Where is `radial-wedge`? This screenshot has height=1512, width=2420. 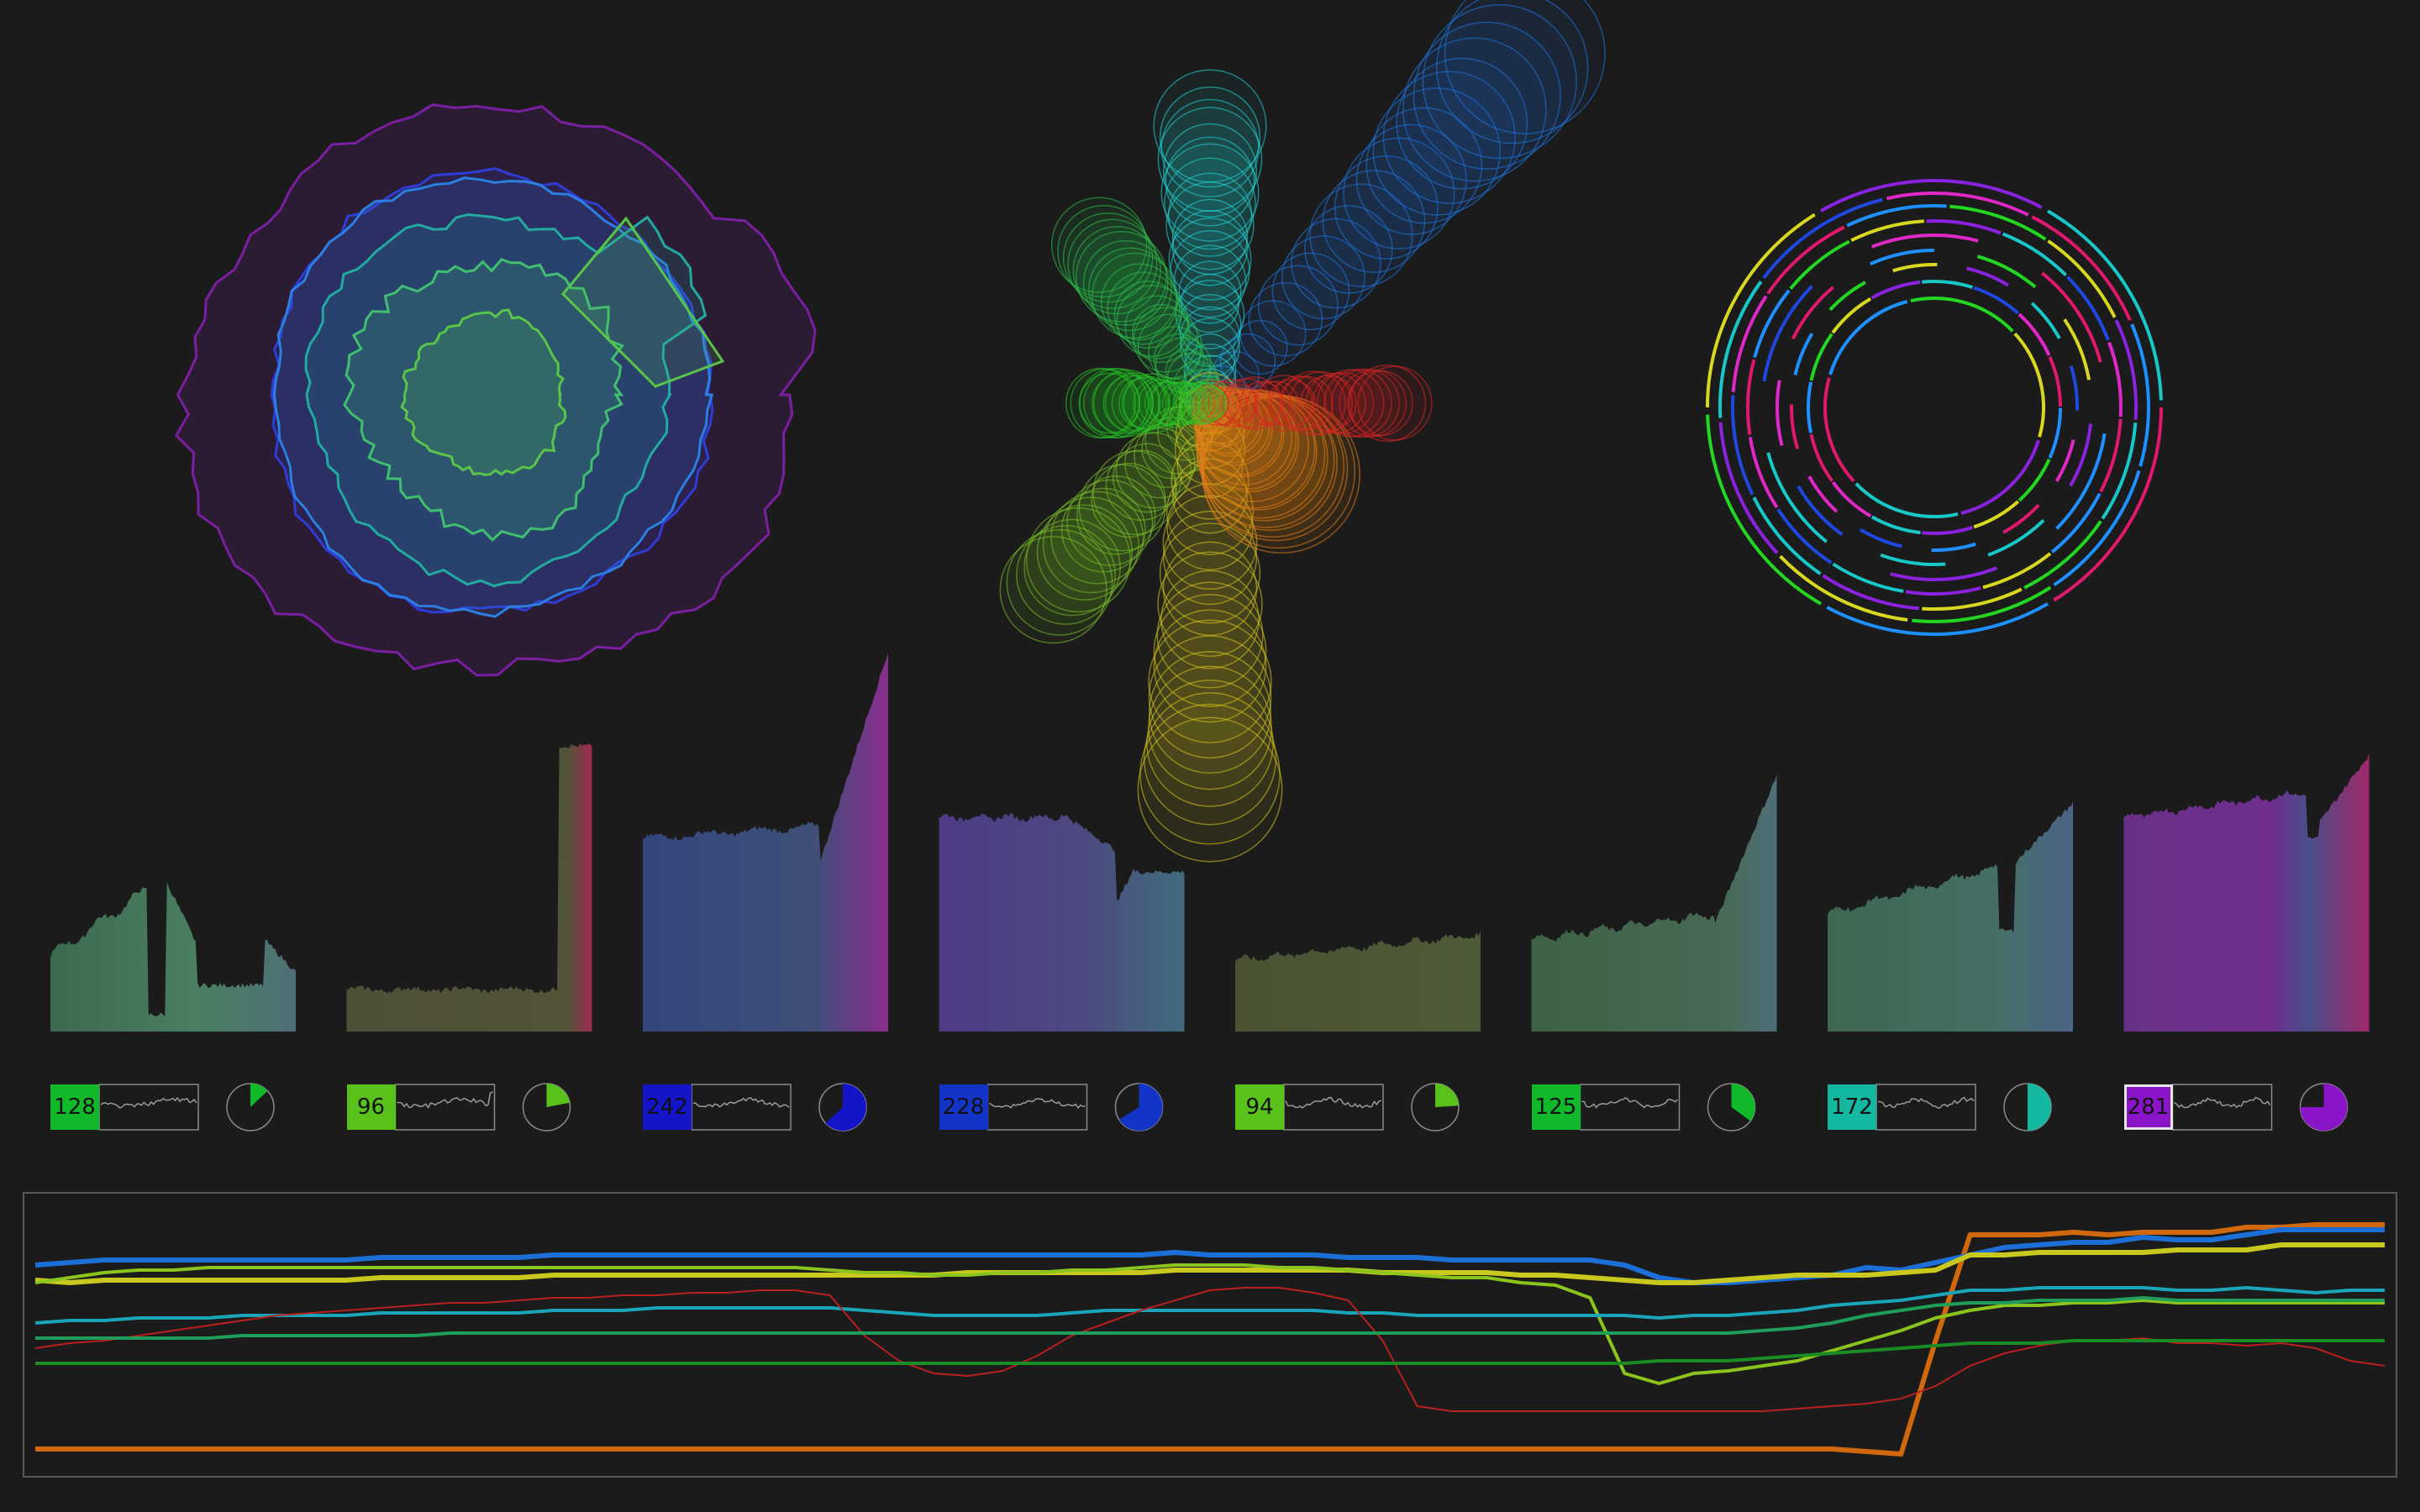 radial-wedge is located at coordinates (643, 302).